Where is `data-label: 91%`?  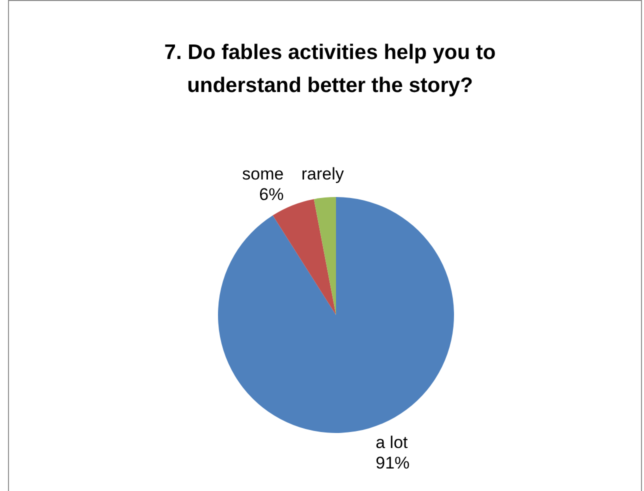
data-label: 91% is located at coordinates (393, 462).